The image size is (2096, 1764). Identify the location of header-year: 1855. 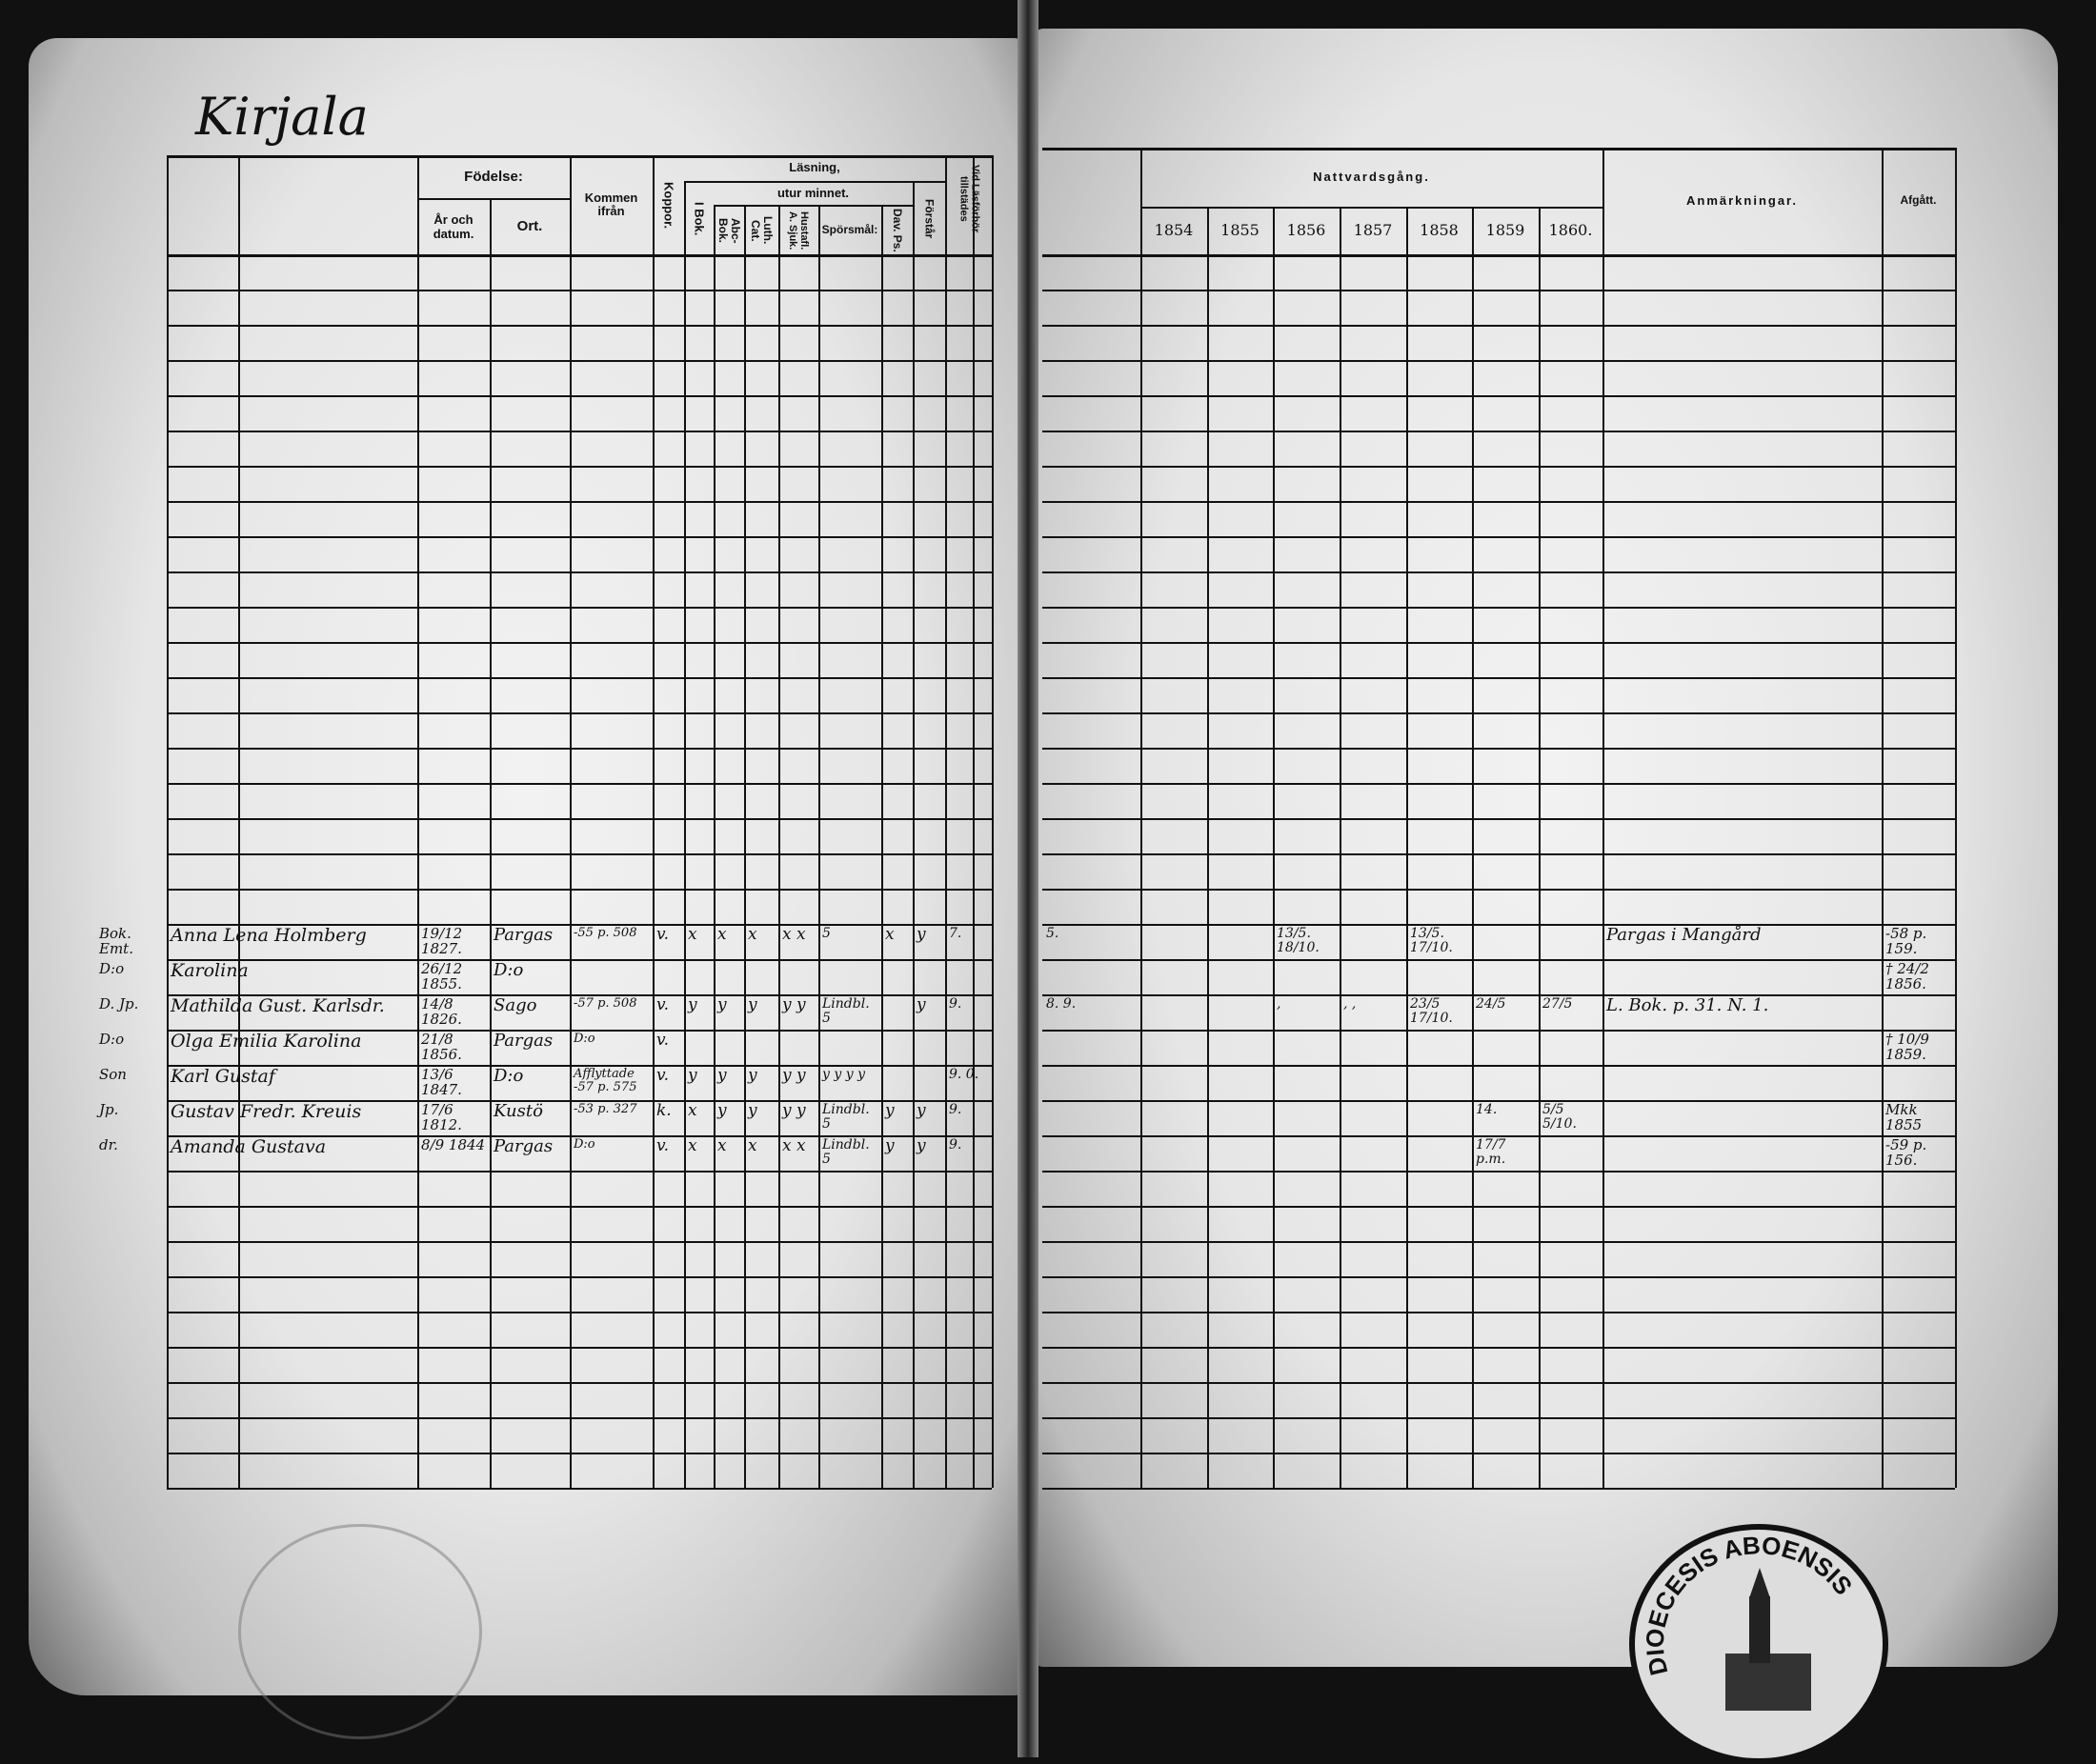
(1240, 230).